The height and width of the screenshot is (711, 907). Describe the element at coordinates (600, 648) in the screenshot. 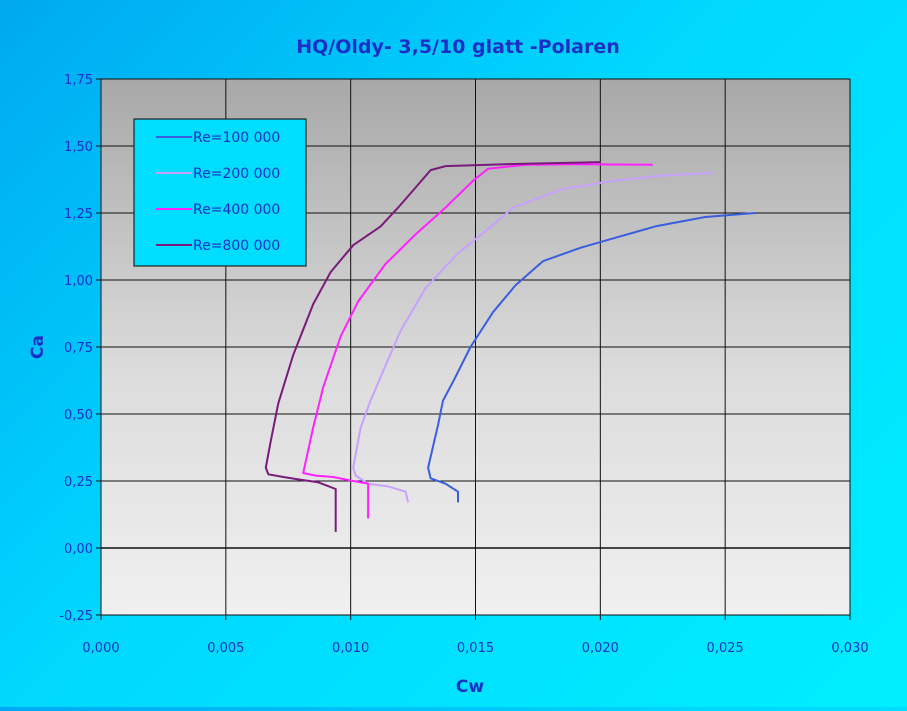

I see `x-tick-label: 0,020` at that location.